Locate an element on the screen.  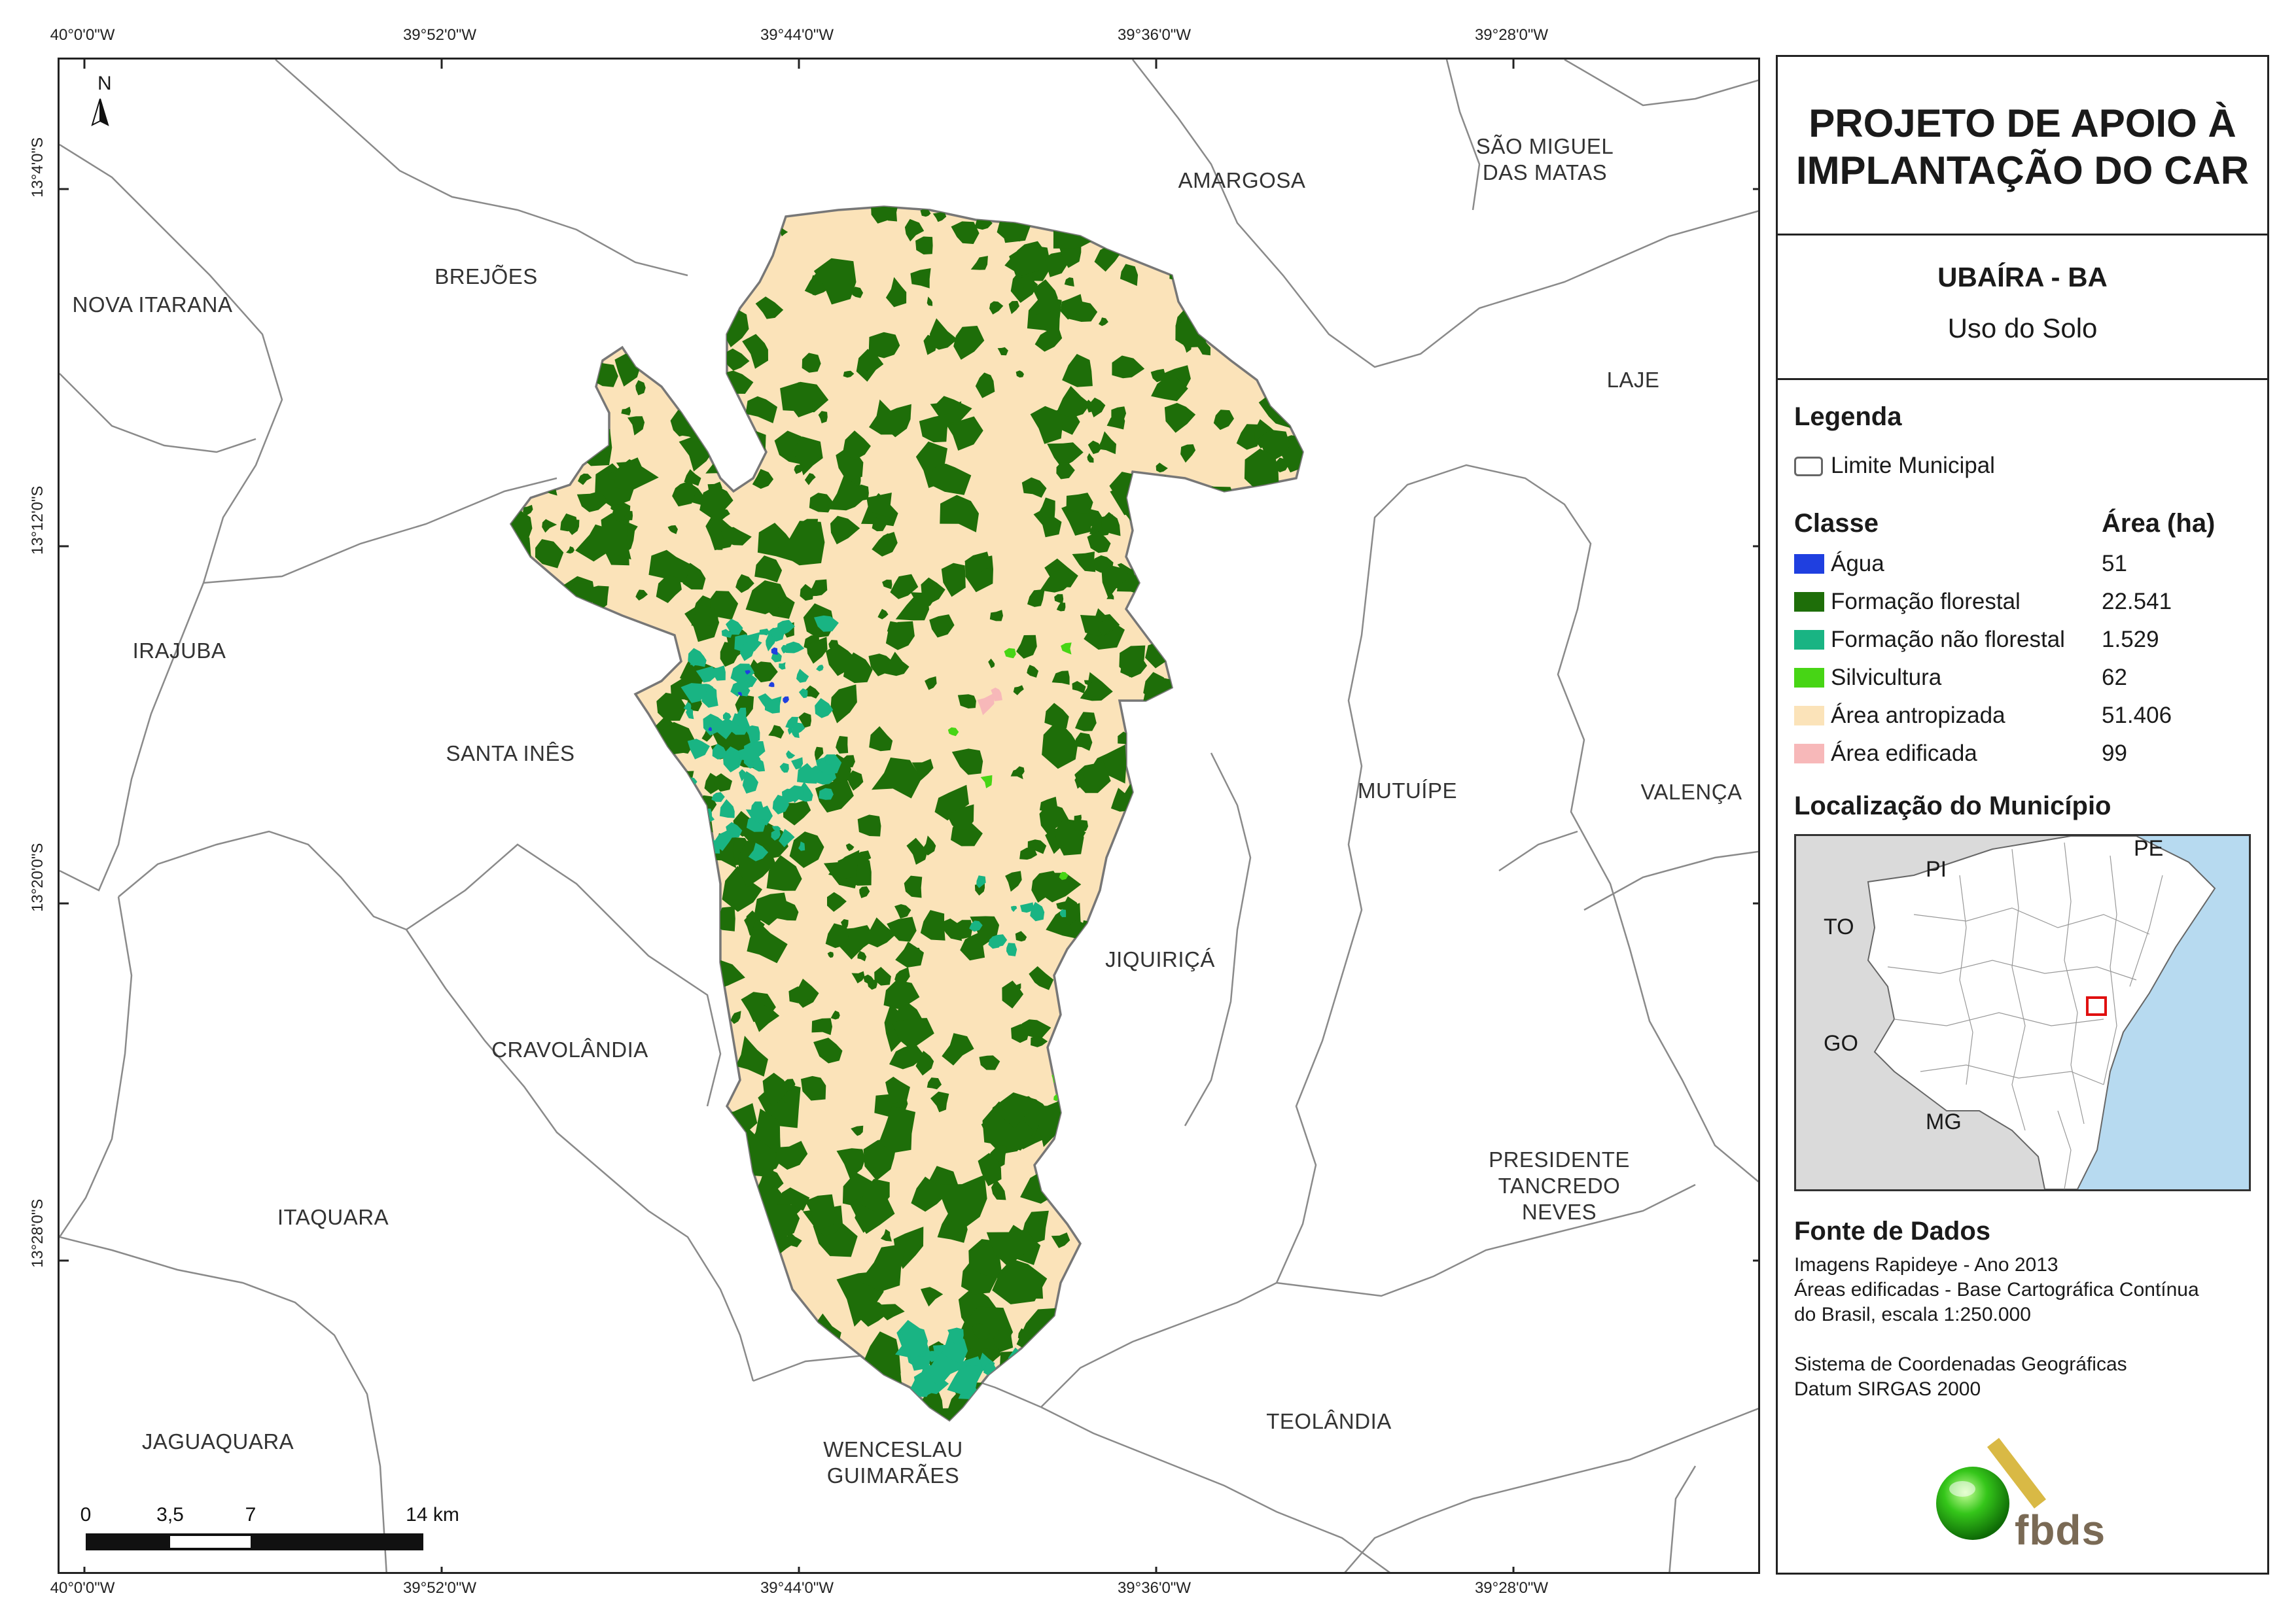
water-patch is located at coordinates (748, 672).